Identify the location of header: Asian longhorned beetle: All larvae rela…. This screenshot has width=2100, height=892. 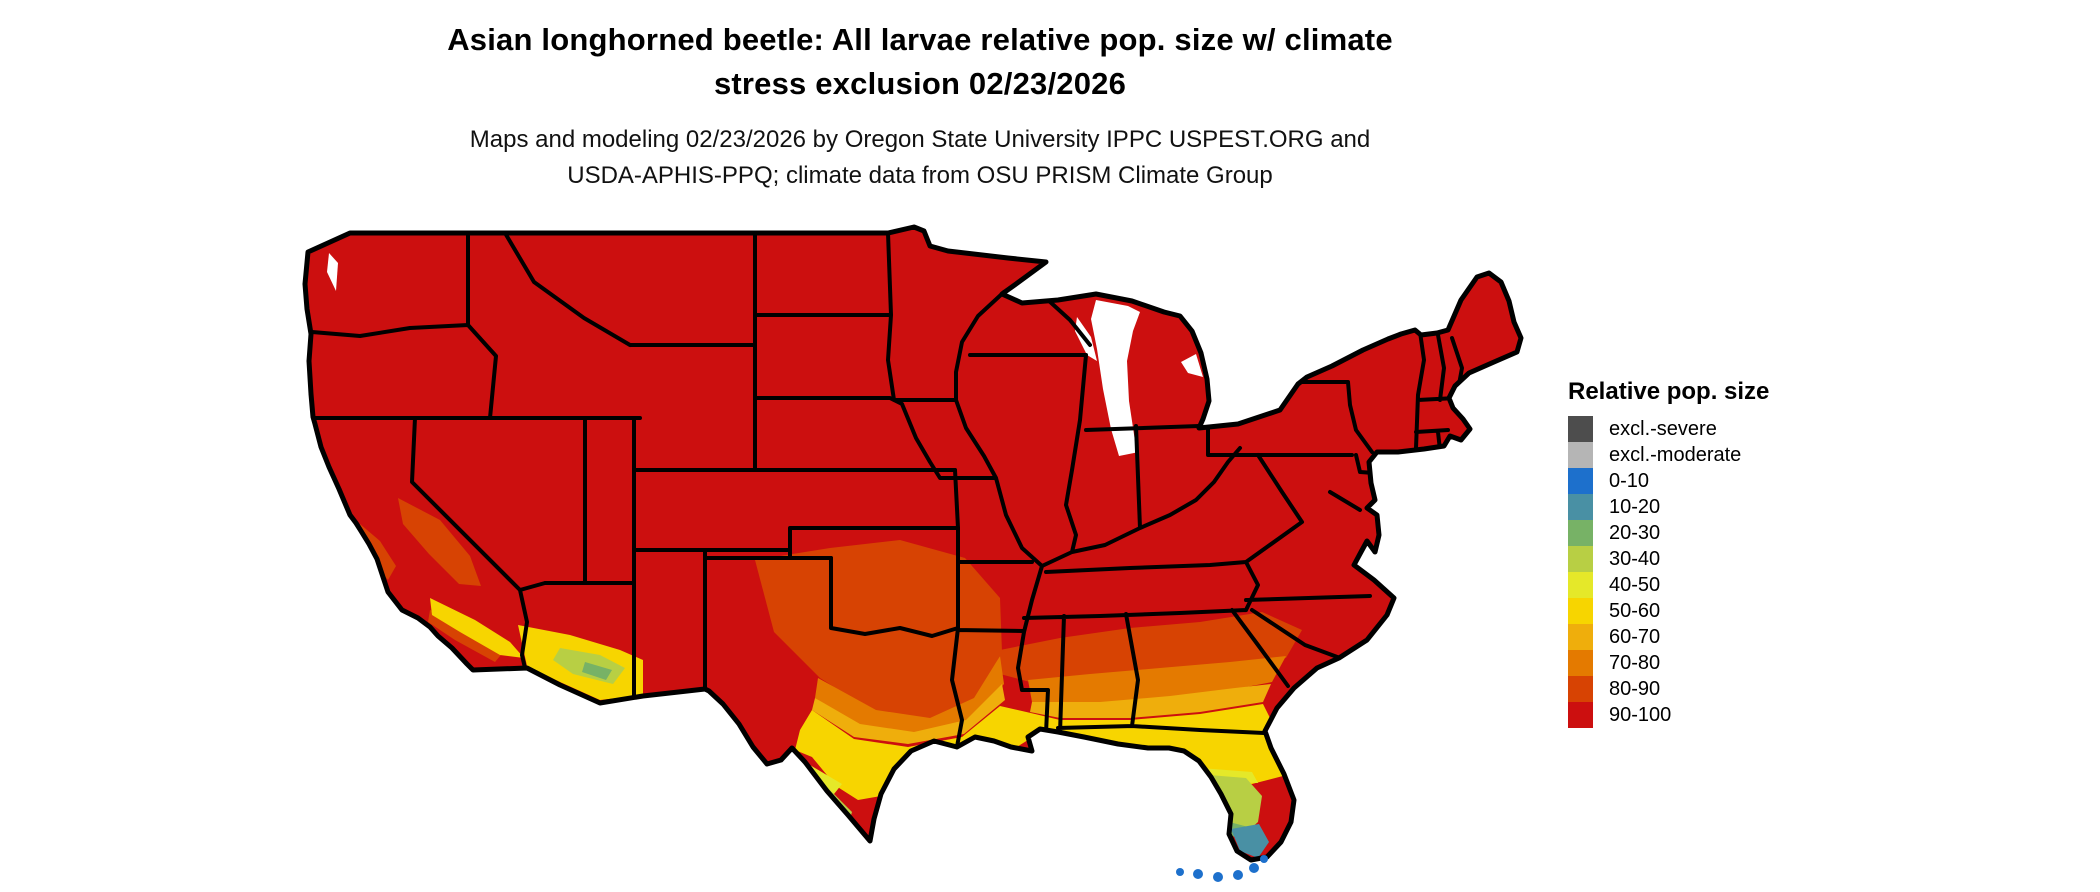
(920, 97).